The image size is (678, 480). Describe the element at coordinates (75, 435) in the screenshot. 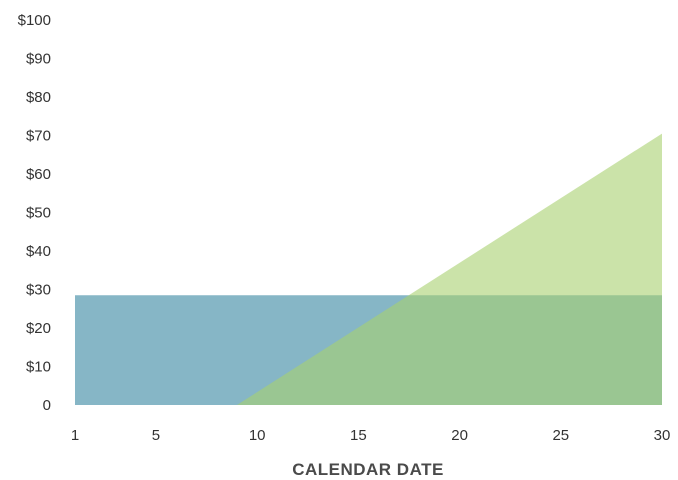

I see `x-tick-label: 1` at that location.